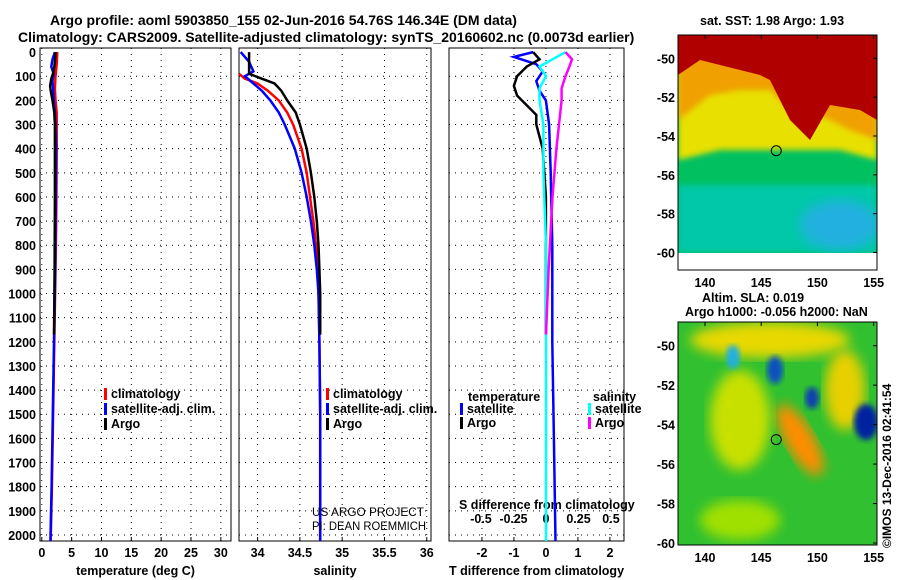  I want to click on y-tick-label: 900, so click(25, 270).